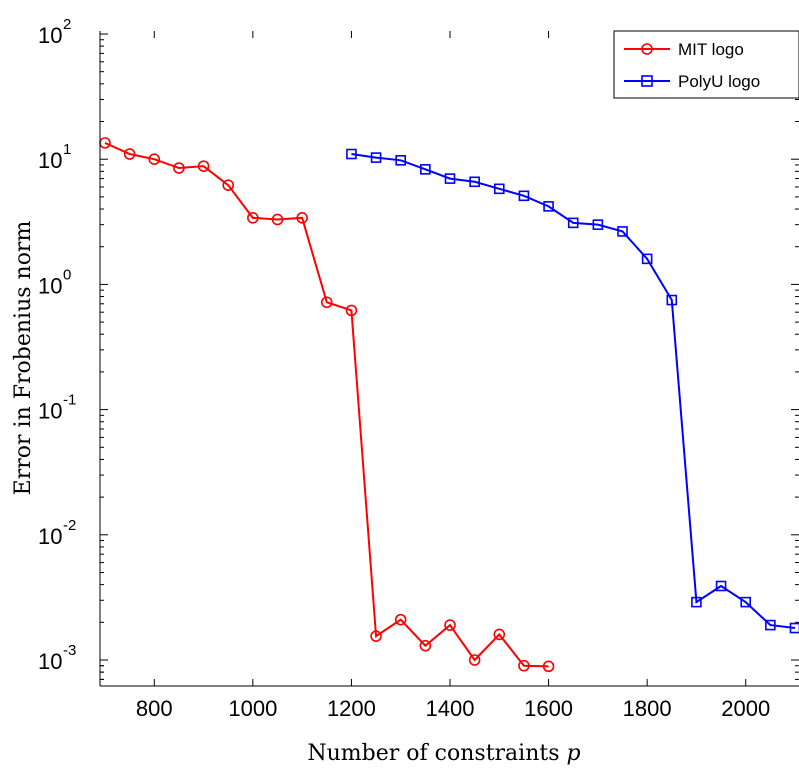  Describe the element at coordinates (745, 708) in the screenshot. I see `x-tick-label: 2000` at that location.